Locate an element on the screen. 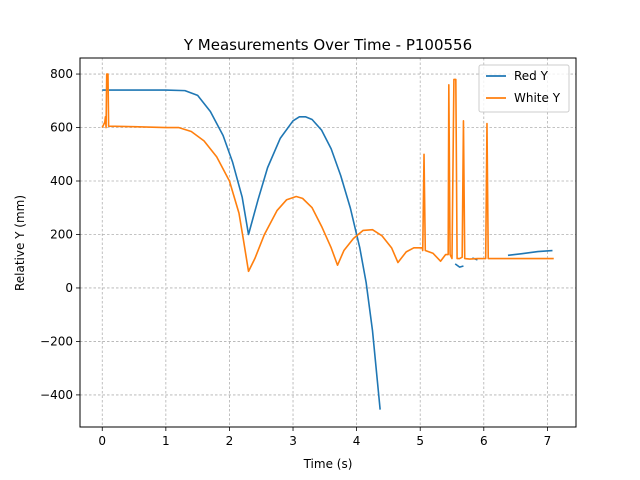  x-axis: 0 1 2 3 4 5 6 7 is located at coordinates (324, 437).